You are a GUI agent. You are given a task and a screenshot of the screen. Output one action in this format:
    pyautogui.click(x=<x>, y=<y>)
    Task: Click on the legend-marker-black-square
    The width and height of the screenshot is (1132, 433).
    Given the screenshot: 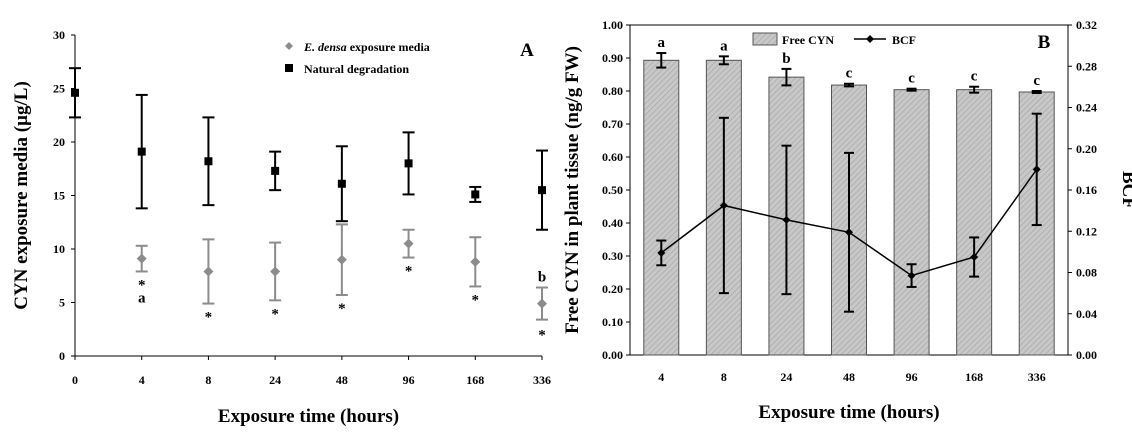 What is the action you would take?
    pyautogui.click(x=289, y=68)
    